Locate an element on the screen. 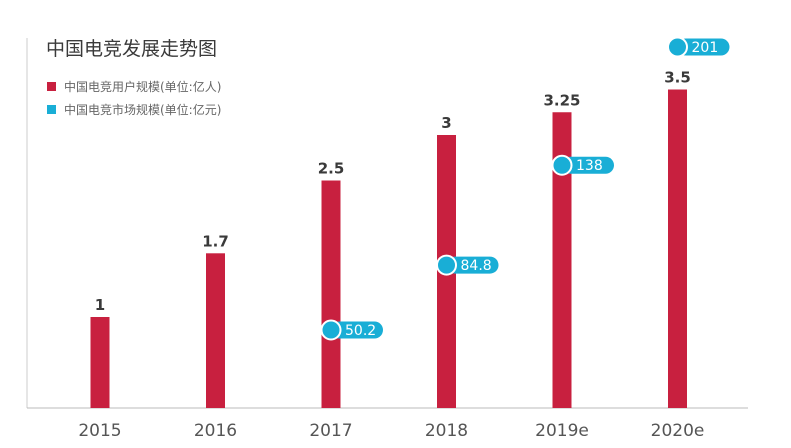 The height and width of the screenshot is (448, 791). chart-title: 中国电竞发展走势图 is located at coordinates (131, 49).